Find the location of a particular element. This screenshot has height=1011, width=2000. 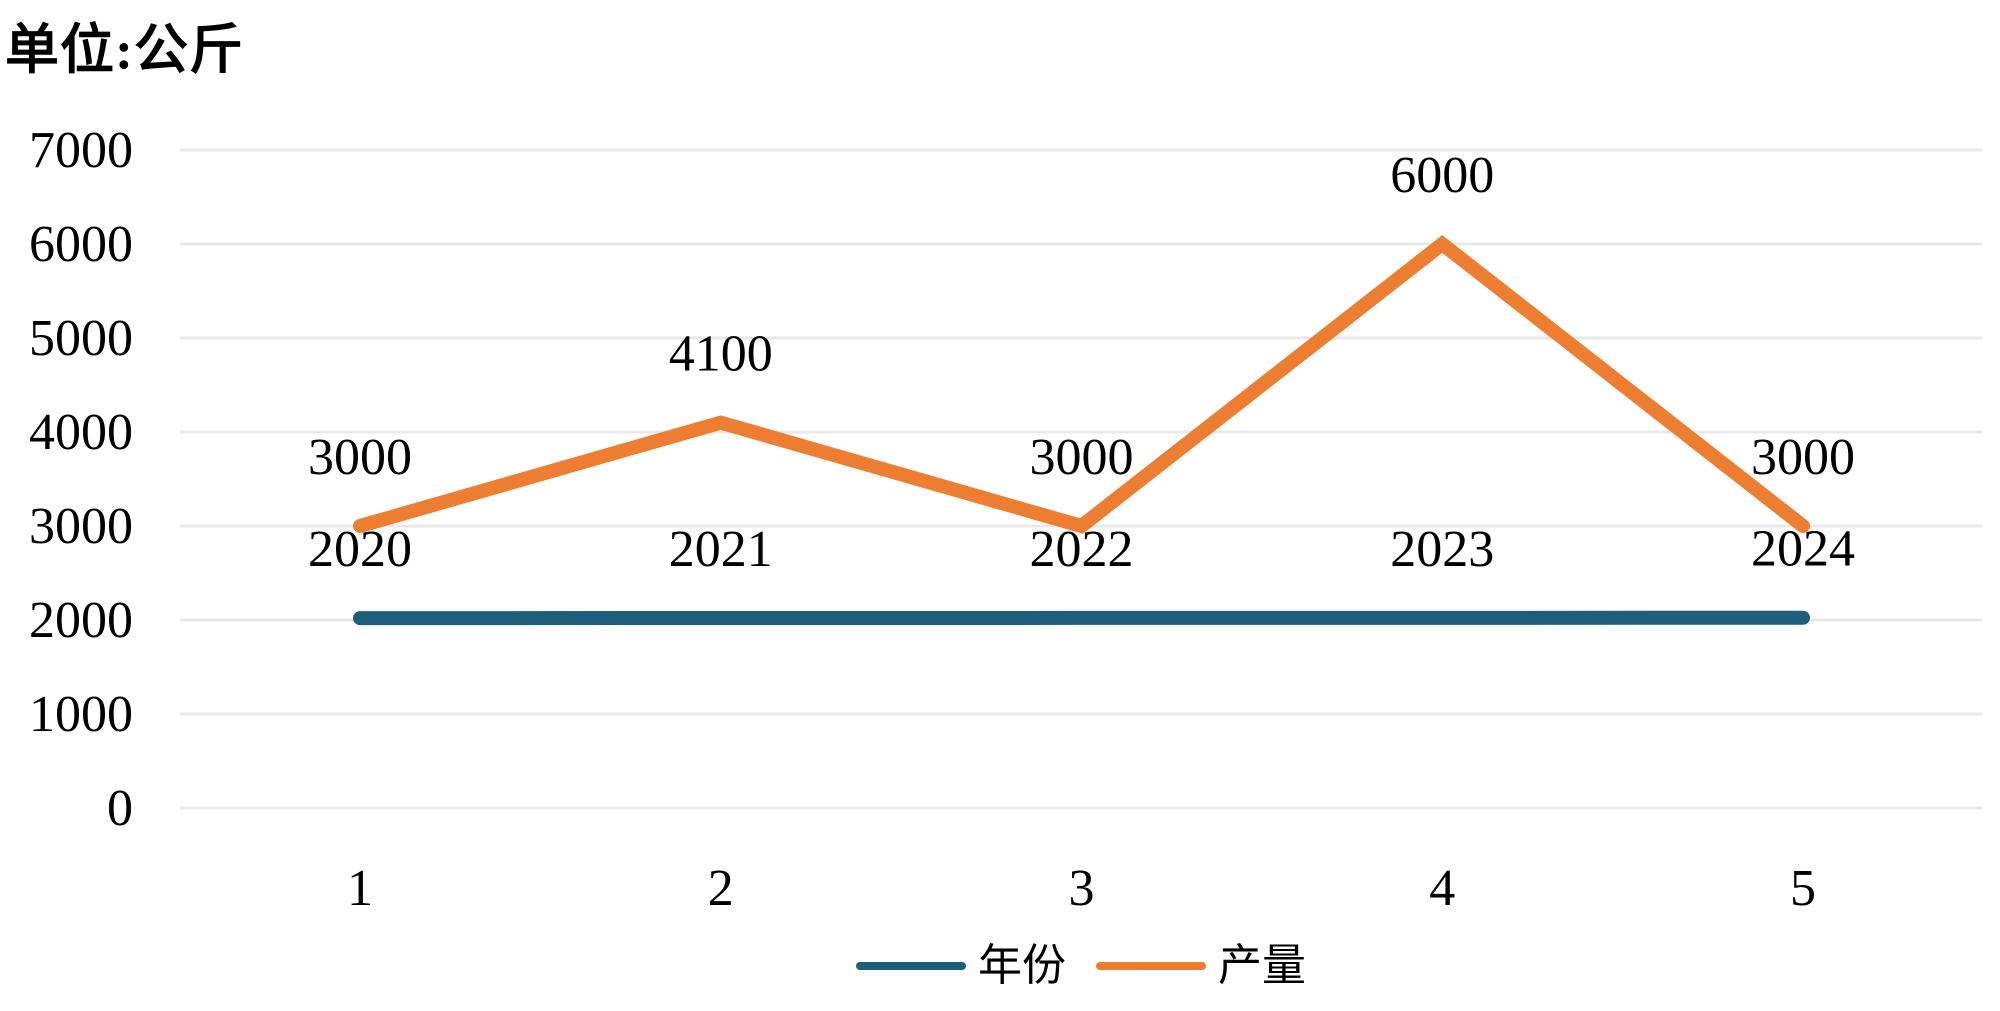

y-axis-tick-label: 2000 is located at coordinates (81, 620).